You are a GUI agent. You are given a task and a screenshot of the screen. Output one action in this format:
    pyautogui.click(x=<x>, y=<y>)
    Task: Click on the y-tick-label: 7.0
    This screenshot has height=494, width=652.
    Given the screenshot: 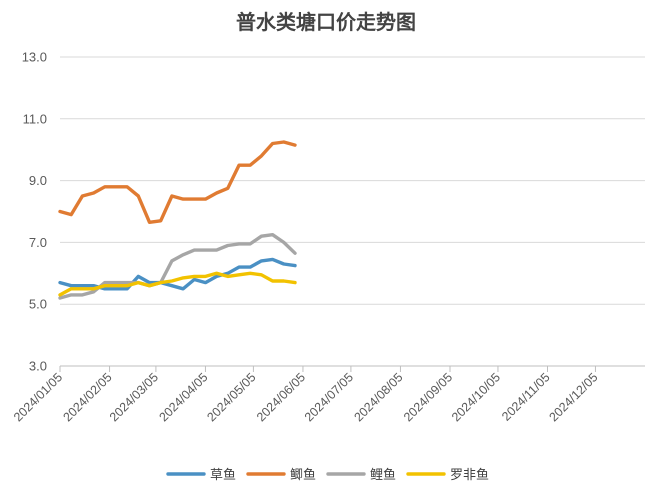 What is the action you would take?
    pyautogui.click(x=38, y=242)
    